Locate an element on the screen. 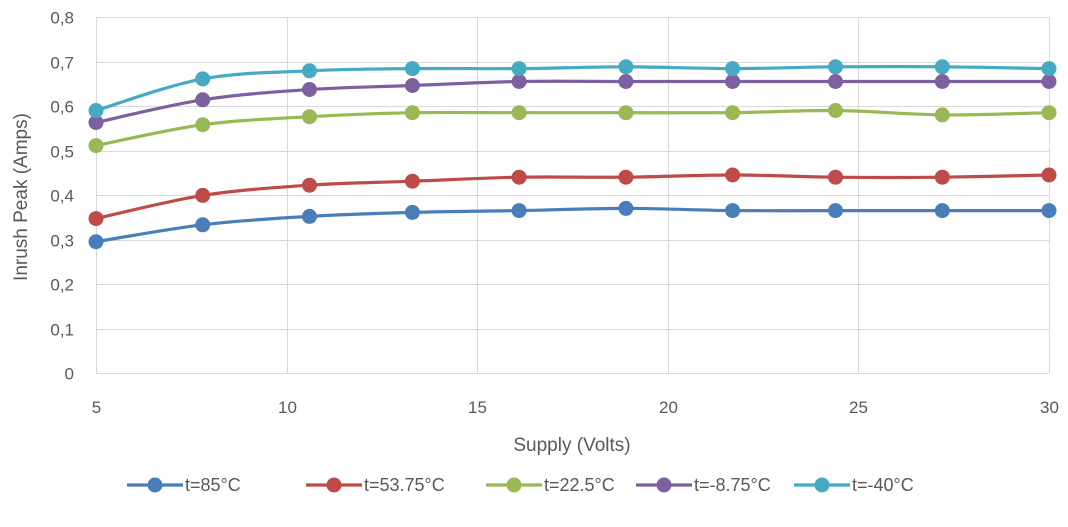  y-tick-label: 0 is located at coordinates (69, 374).